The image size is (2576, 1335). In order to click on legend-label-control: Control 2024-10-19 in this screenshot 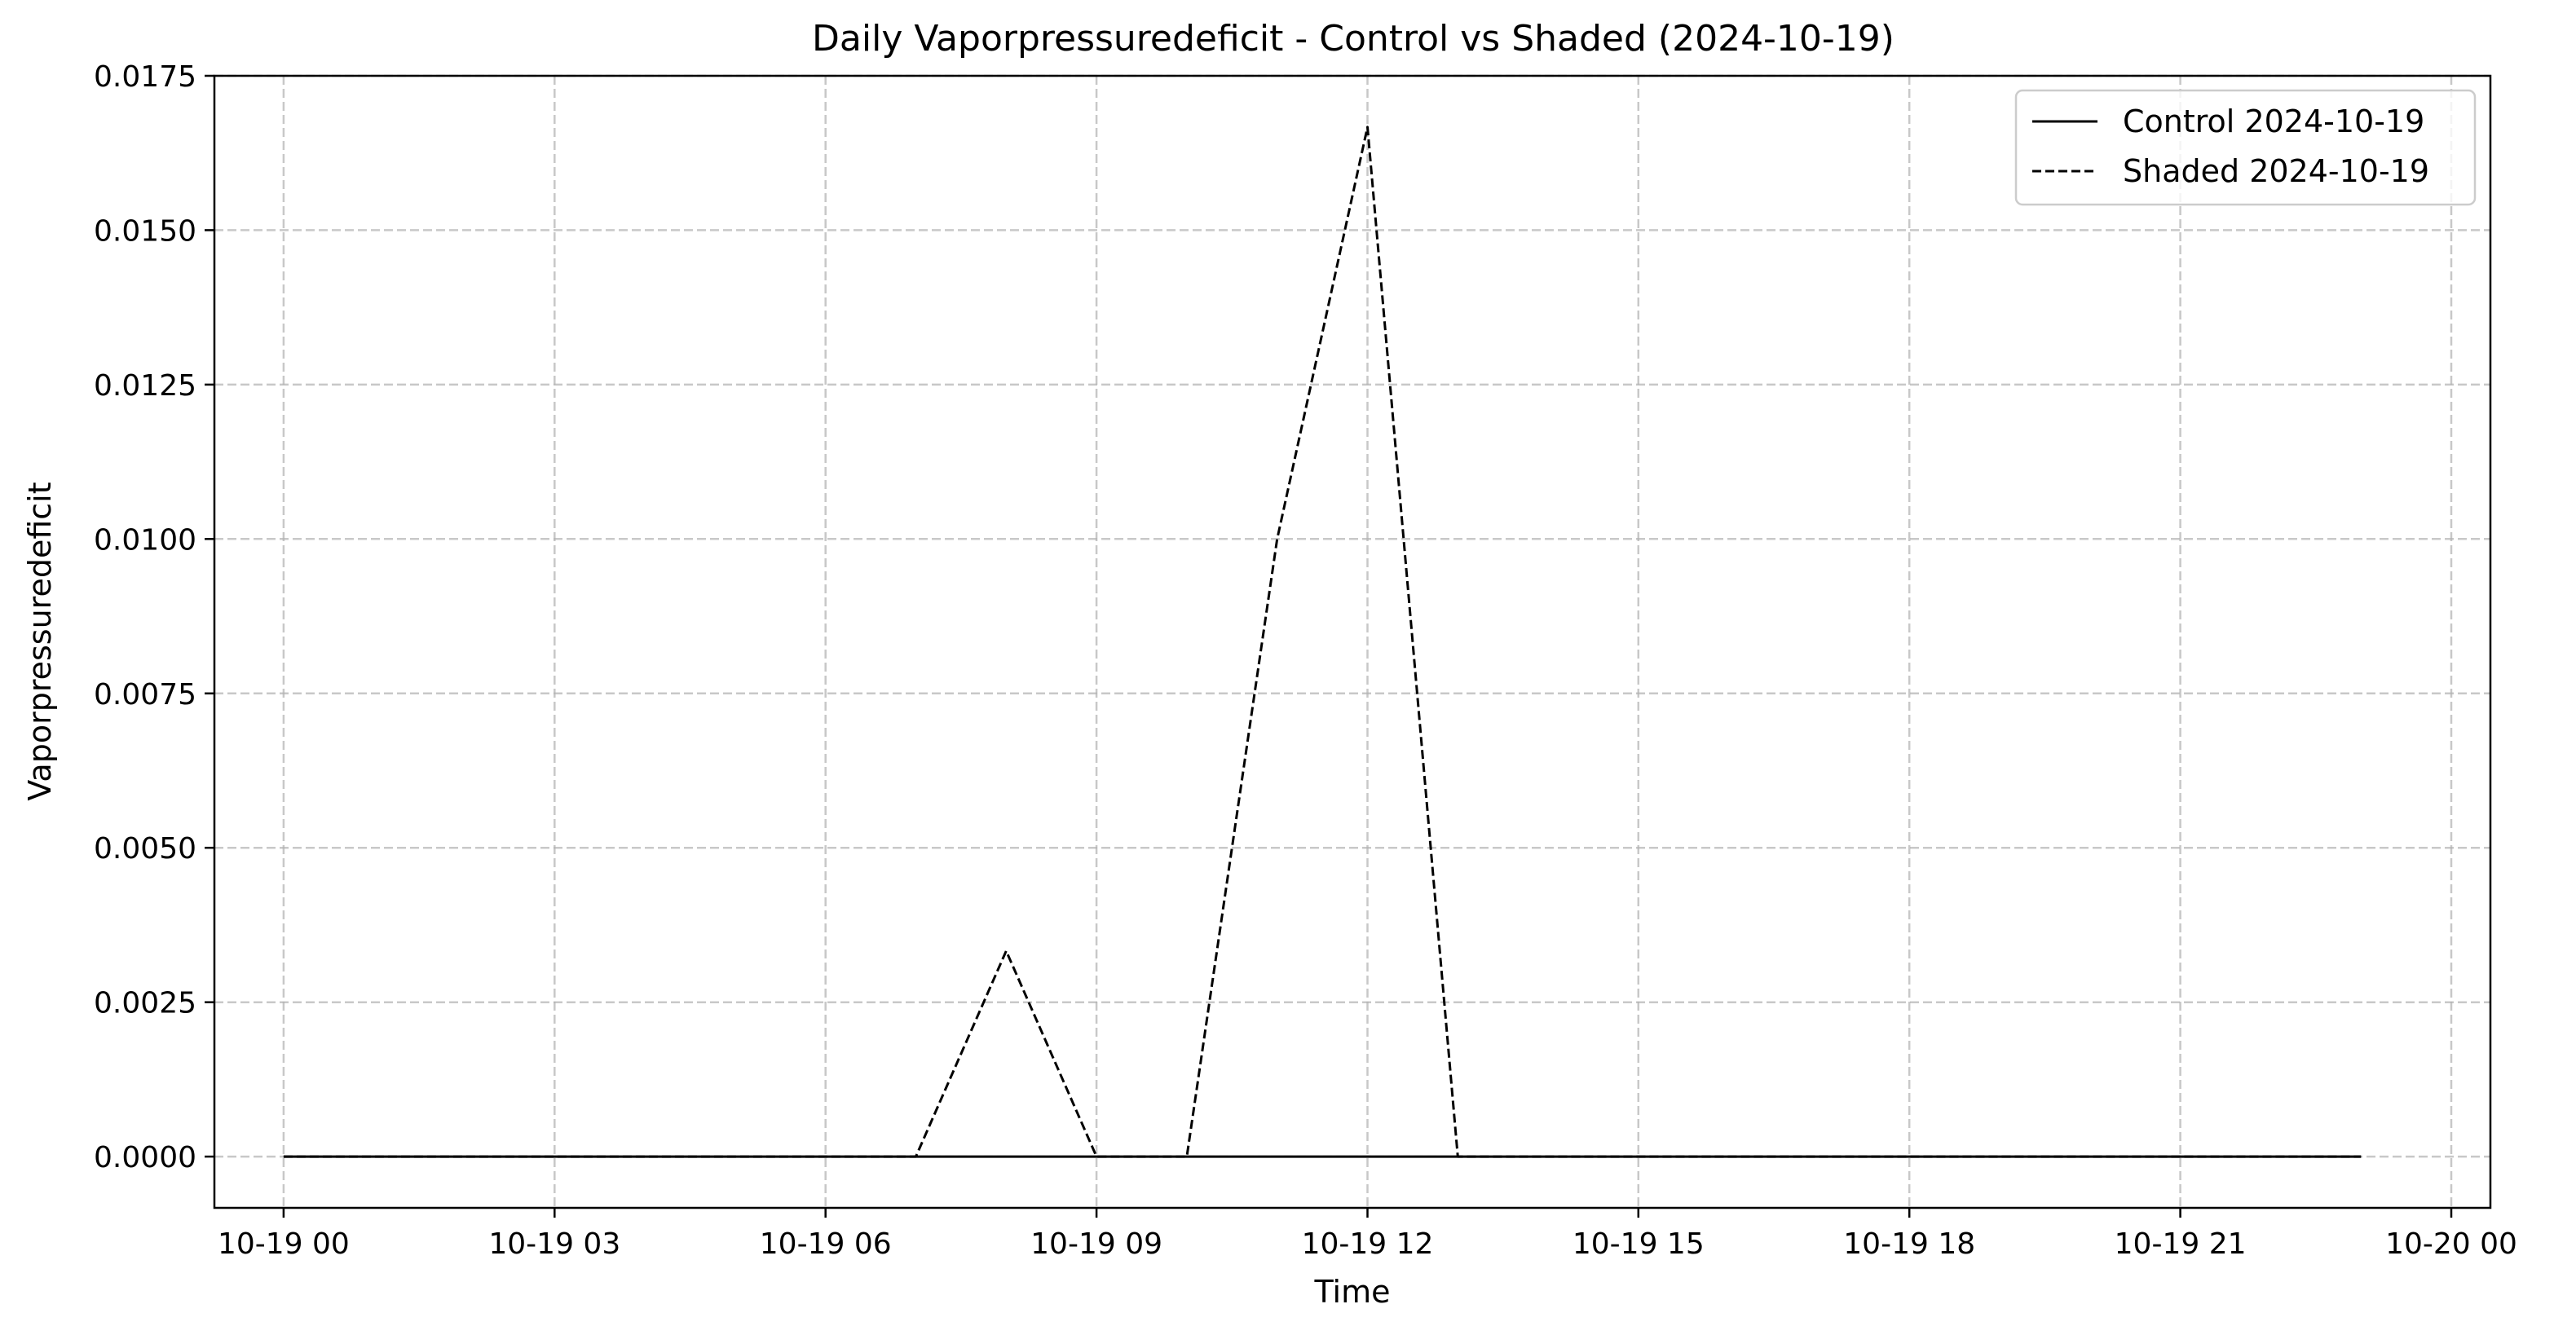, I will do `click(2273, 121)`.